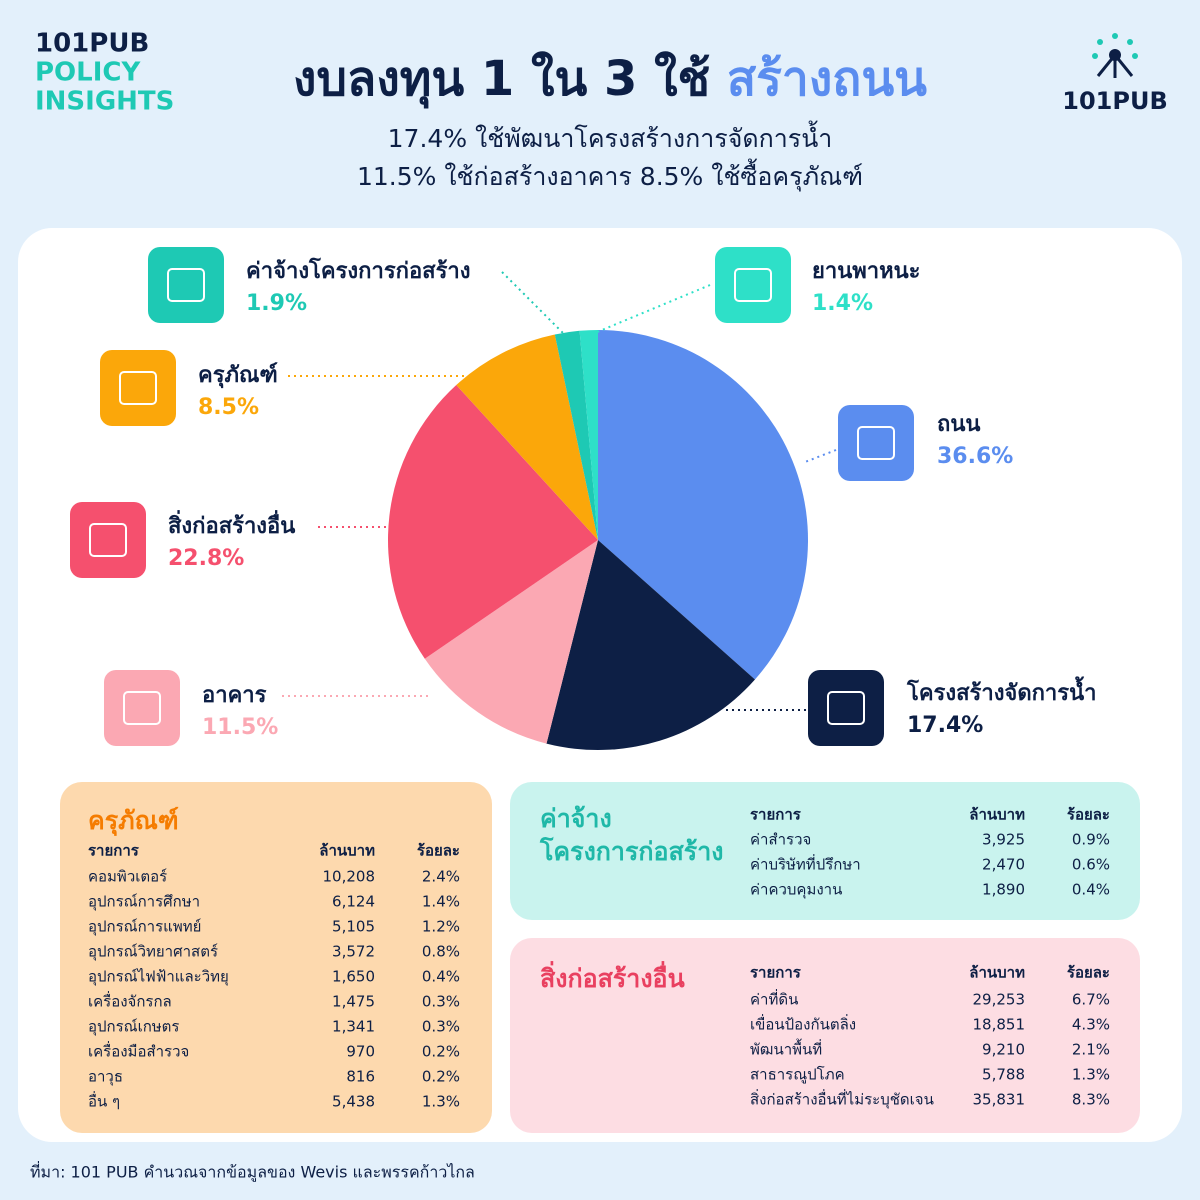 The width and height of the screenshot is (1200, 1200). I want to click on table-cell: พัฒนาพื้นที่, so click(786, 1049).